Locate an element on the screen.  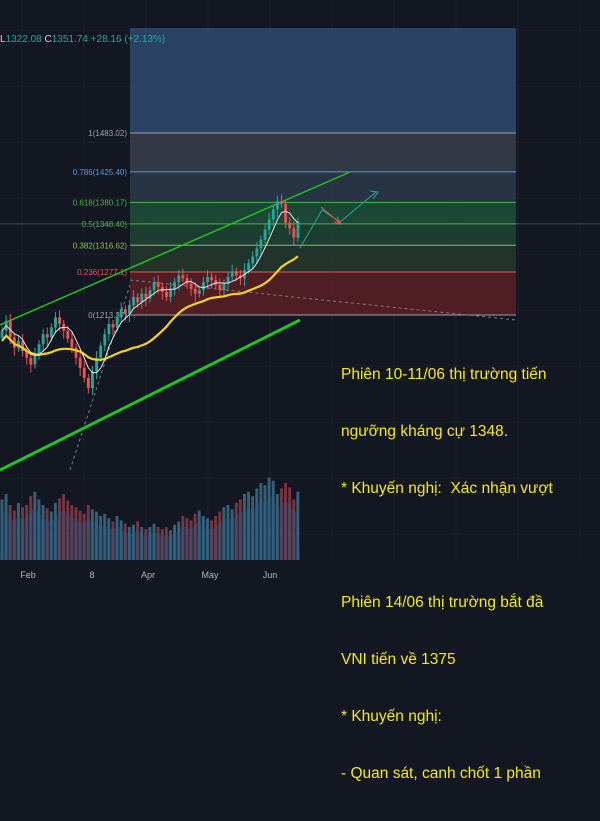
close-label: C is located at coordinates (48, 39).